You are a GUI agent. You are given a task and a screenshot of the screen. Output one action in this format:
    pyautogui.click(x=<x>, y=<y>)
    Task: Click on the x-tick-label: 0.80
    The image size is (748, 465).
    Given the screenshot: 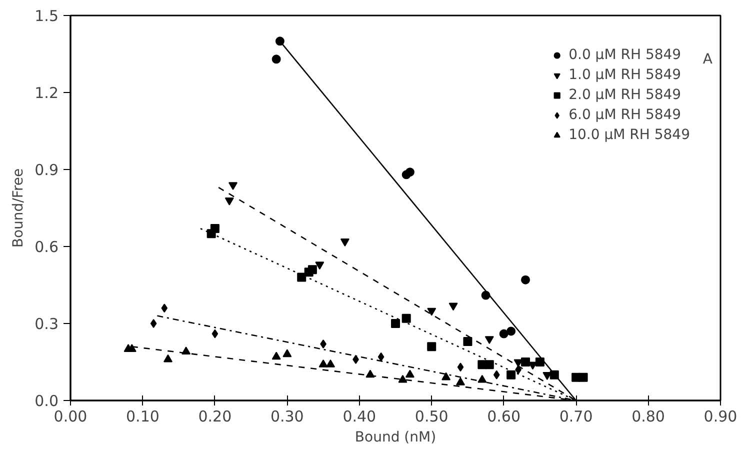 What is the action you would take?
    pyautogui.click(x=648, y=417)
    